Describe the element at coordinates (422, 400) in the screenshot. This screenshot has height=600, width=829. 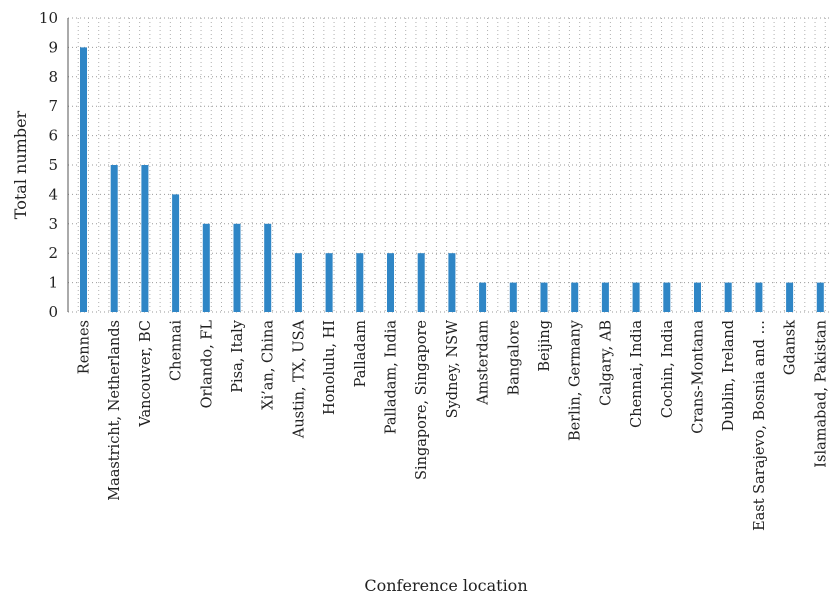
I see `x-tick-label: Singapore, Singapore` at that location.